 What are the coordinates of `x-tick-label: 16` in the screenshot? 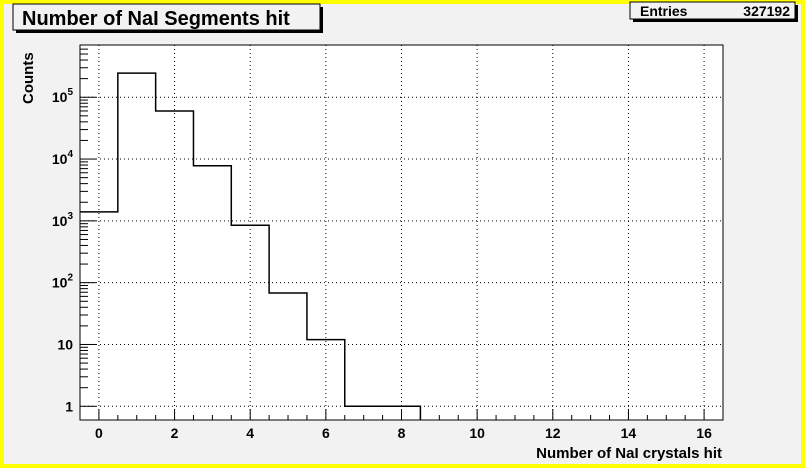 It's located at (704, 433).